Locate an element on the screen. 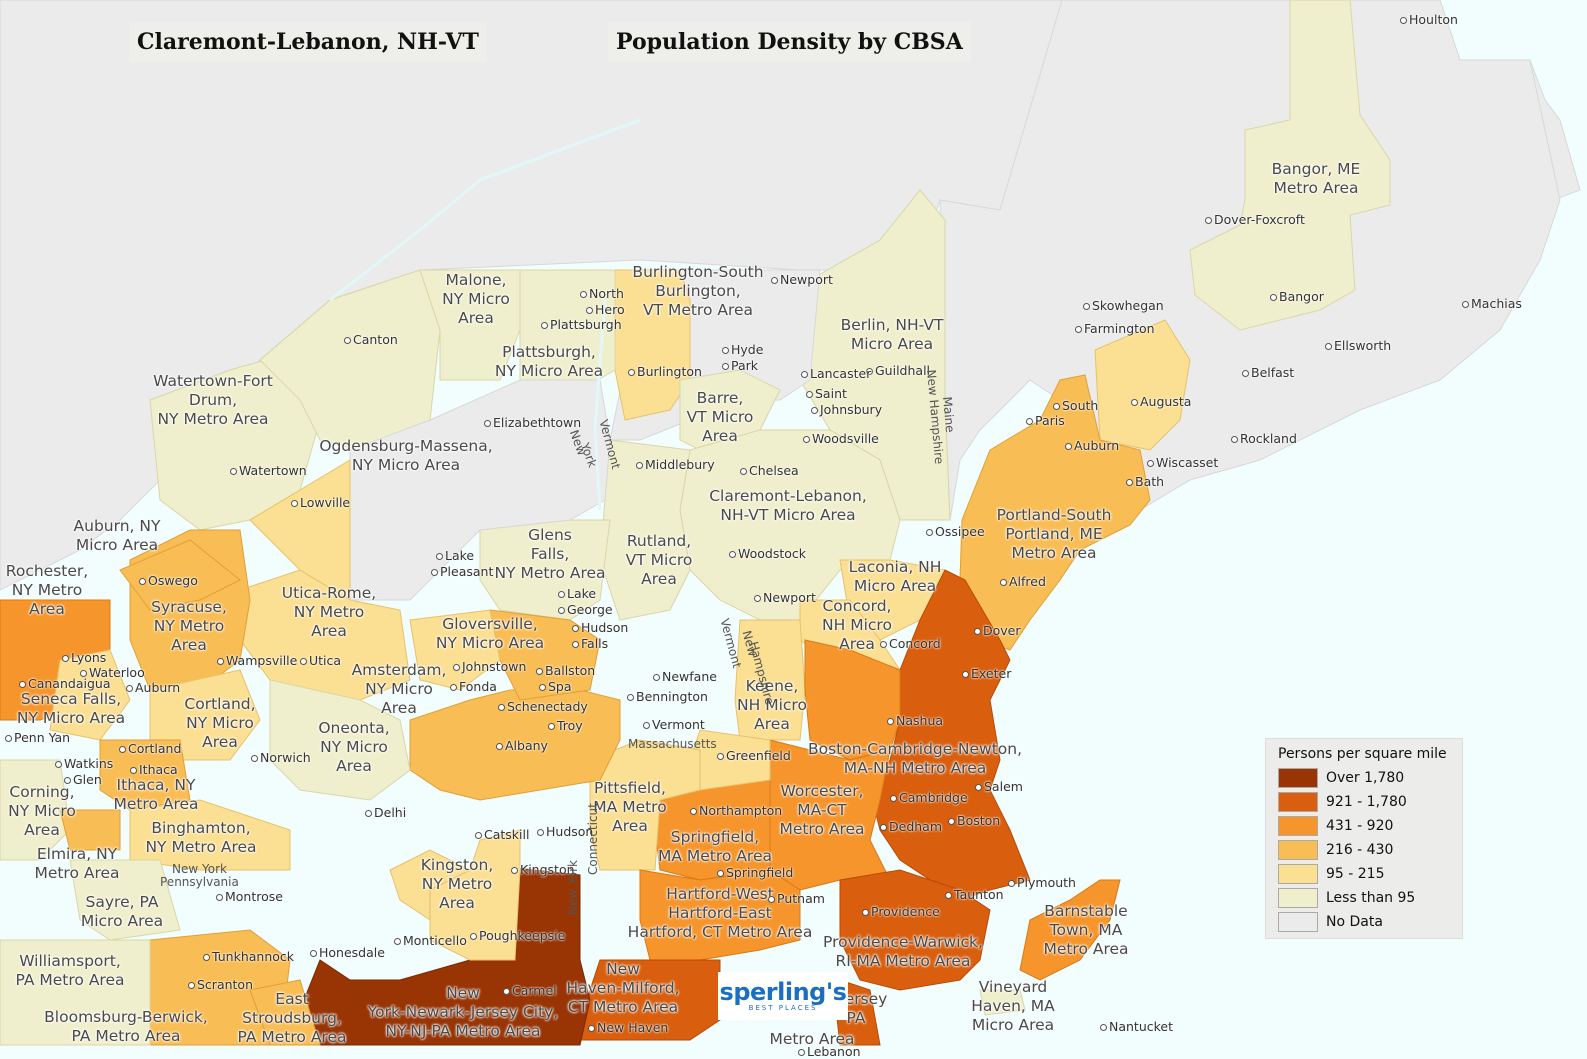 The image size is (1587, 1059). city-label: Woodsville is located at coordinates (841, 438).